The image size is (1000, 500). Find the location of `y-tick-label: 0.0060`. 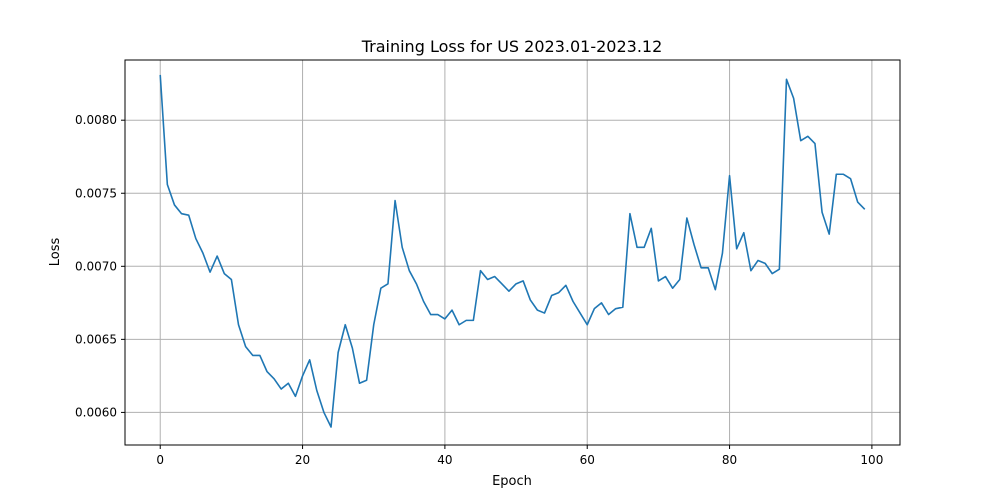

y-tick-label: 0.0060 is located at coordinates (96, 412).